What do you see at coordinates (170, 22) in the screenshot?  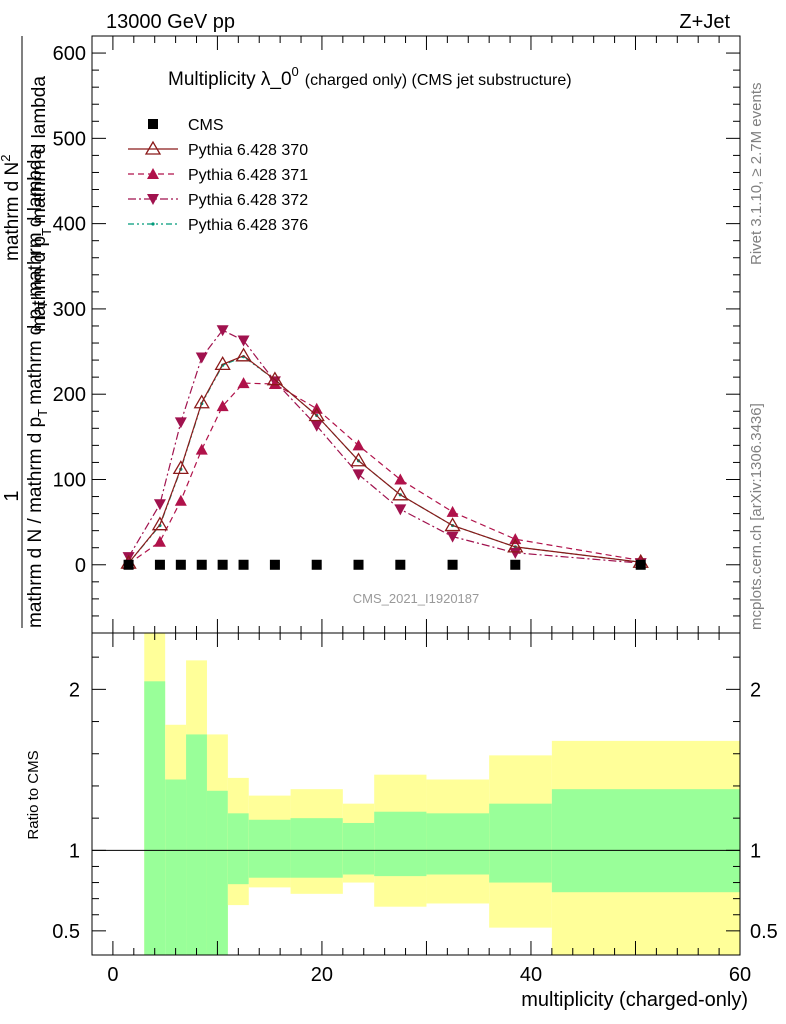 I see `header-left: 13000 GeV pp` at bounding box center [170, 22].